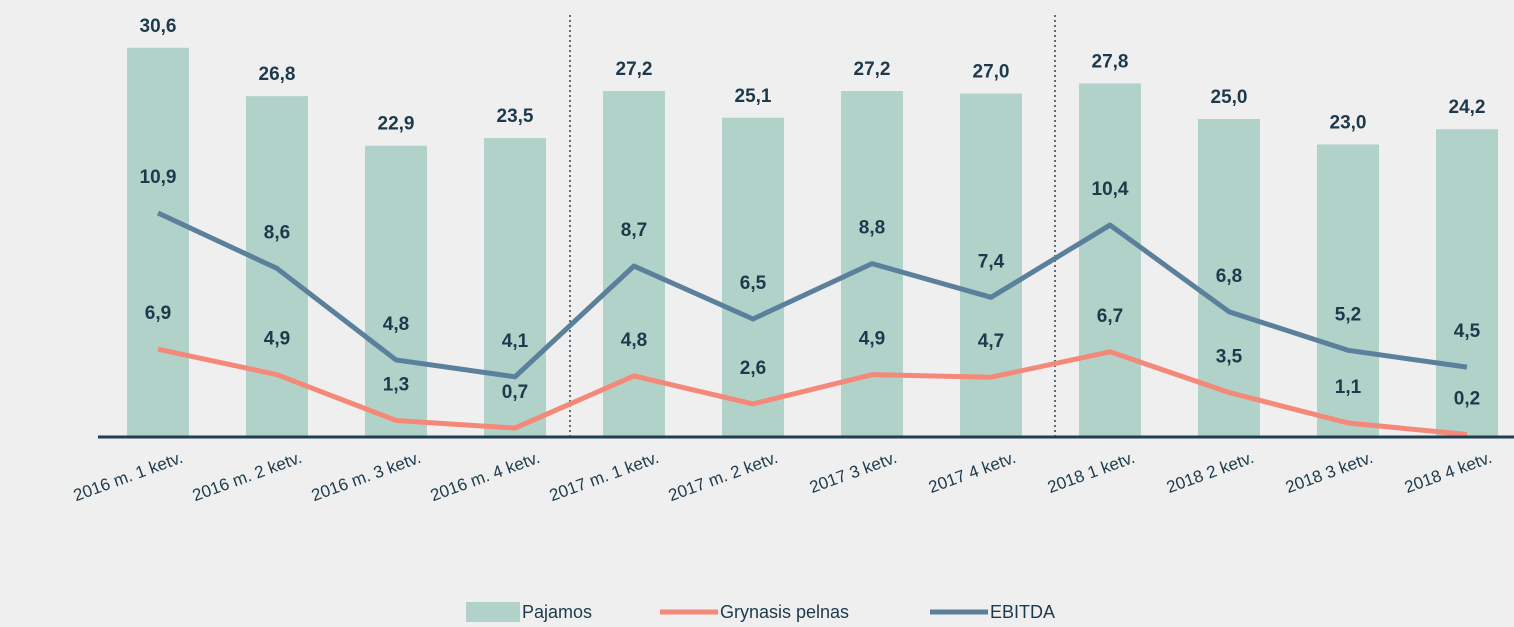  Describe the element at coordinates (1348, 122) in the screenshot. I see `data-label: 23,0` at that location.